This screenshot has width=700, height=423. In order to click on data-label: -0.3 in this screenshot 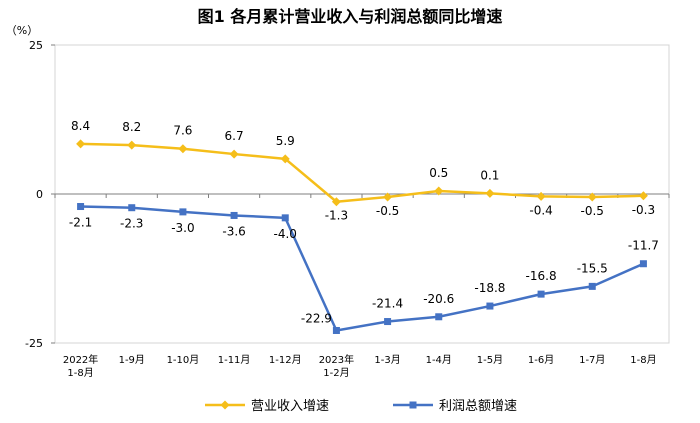, I will do `click(643, 210)`.